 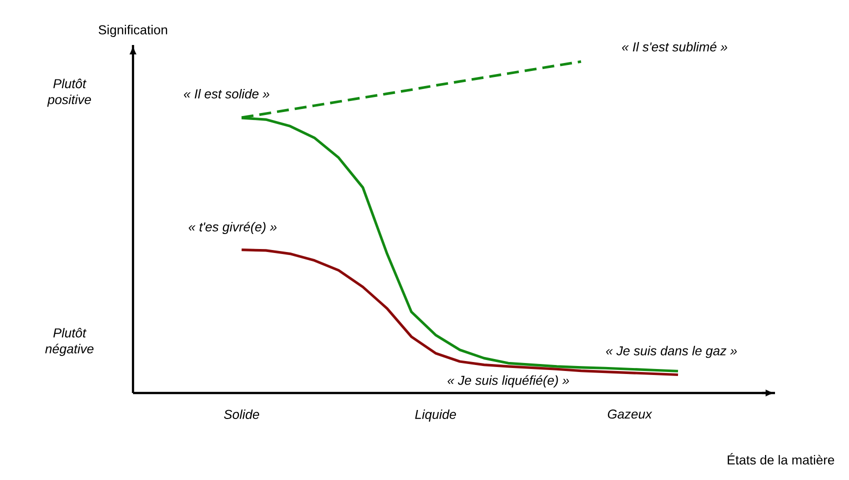 What do you see at coordinates (69, 342) in the screenshot?
I see `text: Plutôt négative` at bounding box center [69, 342].